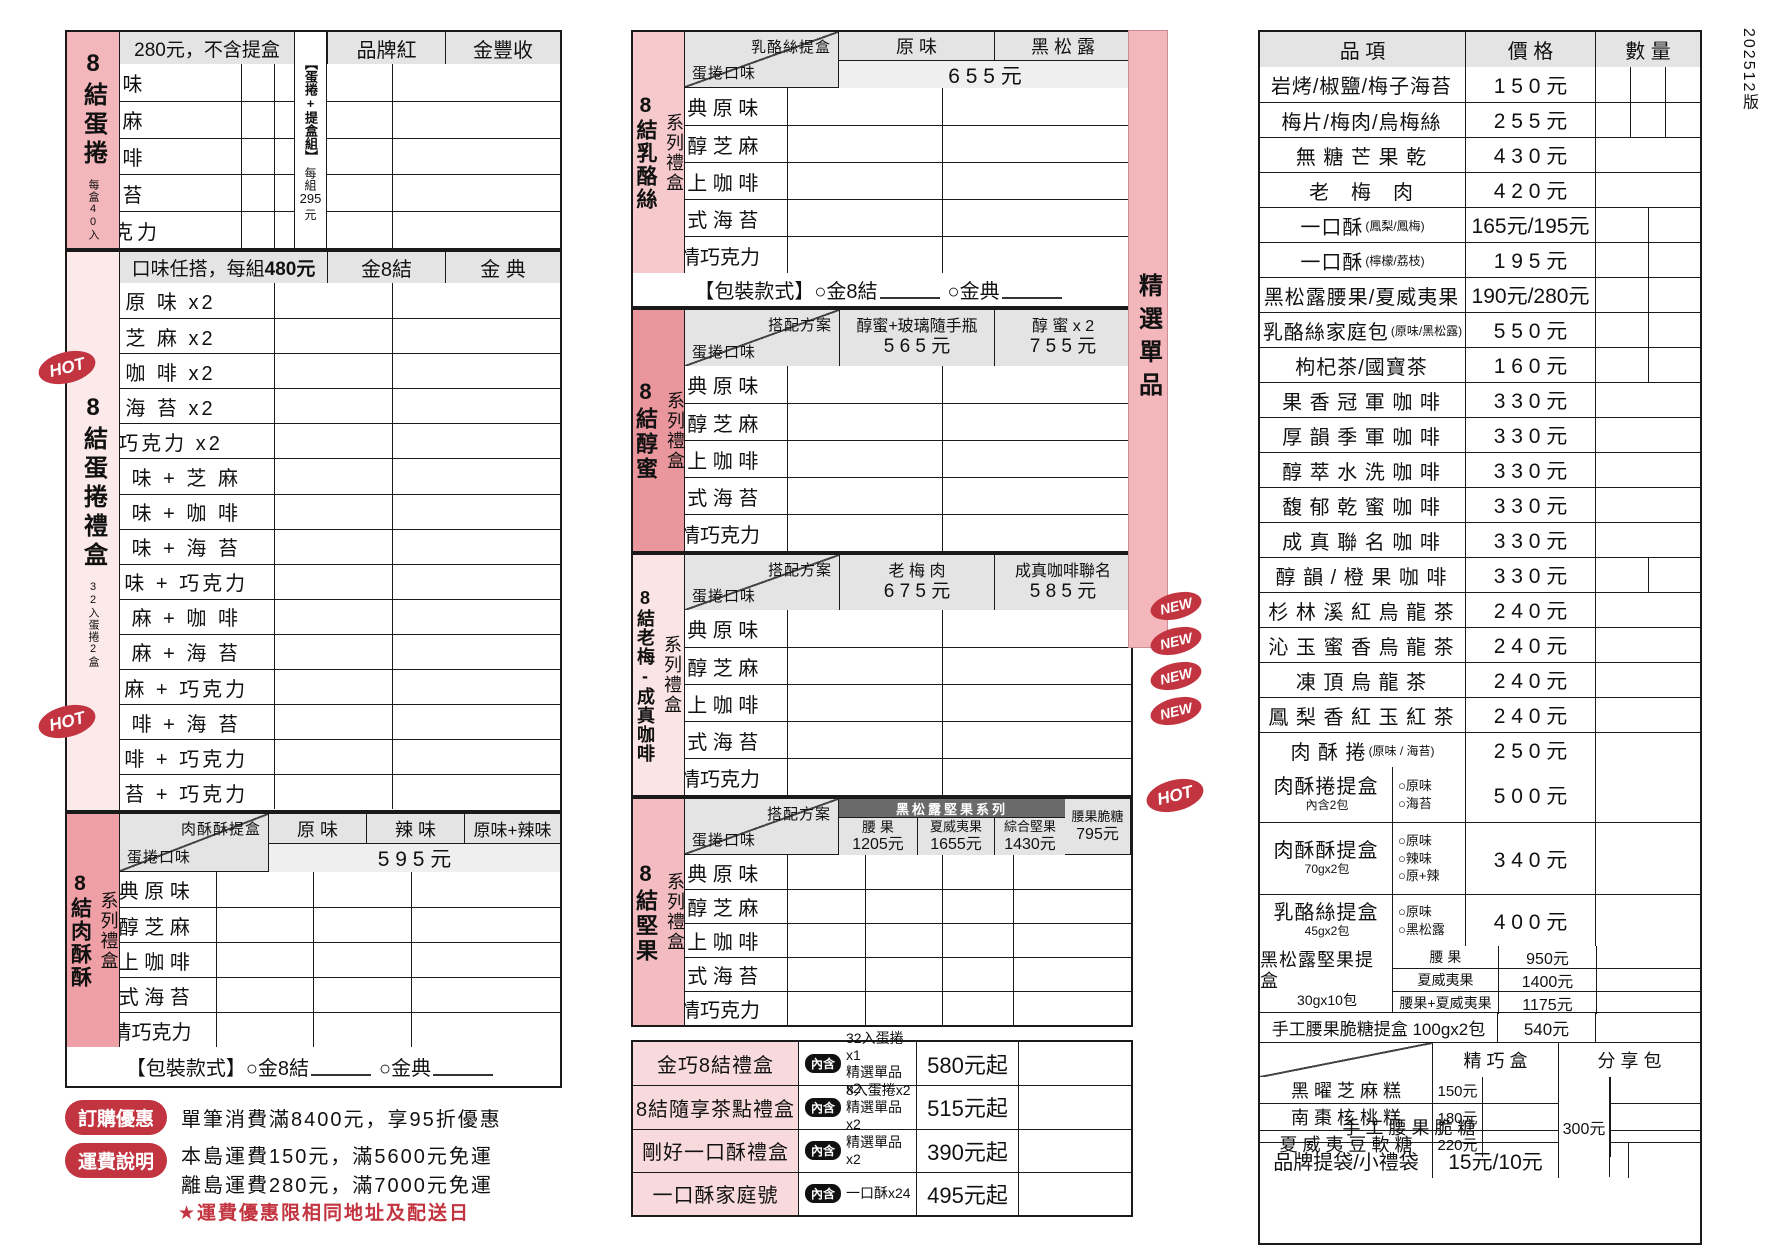 The height and width of the screenshot is (1252, 1766). Describe the element at coordinates (878, 1090) in the screenshot. I see `option-line: 8入蛋捲x2` at that location.